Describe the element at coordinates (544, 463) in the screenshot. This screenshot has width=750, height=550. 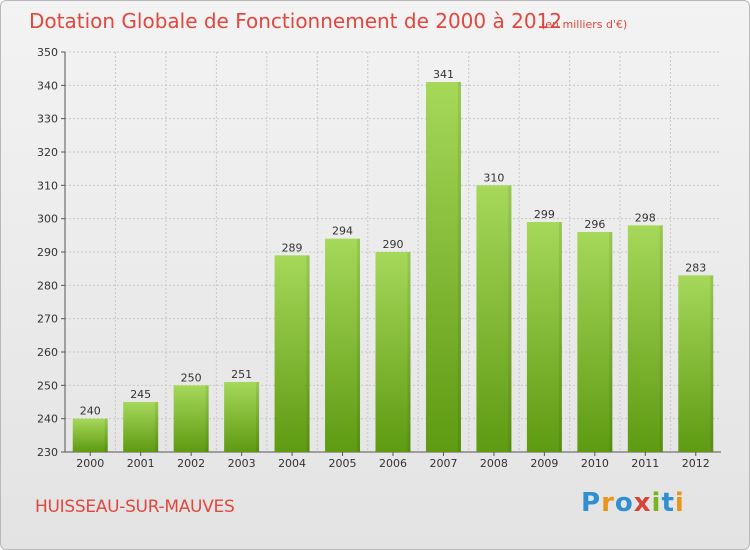
I see `x-tick-label: 2009` at that location.